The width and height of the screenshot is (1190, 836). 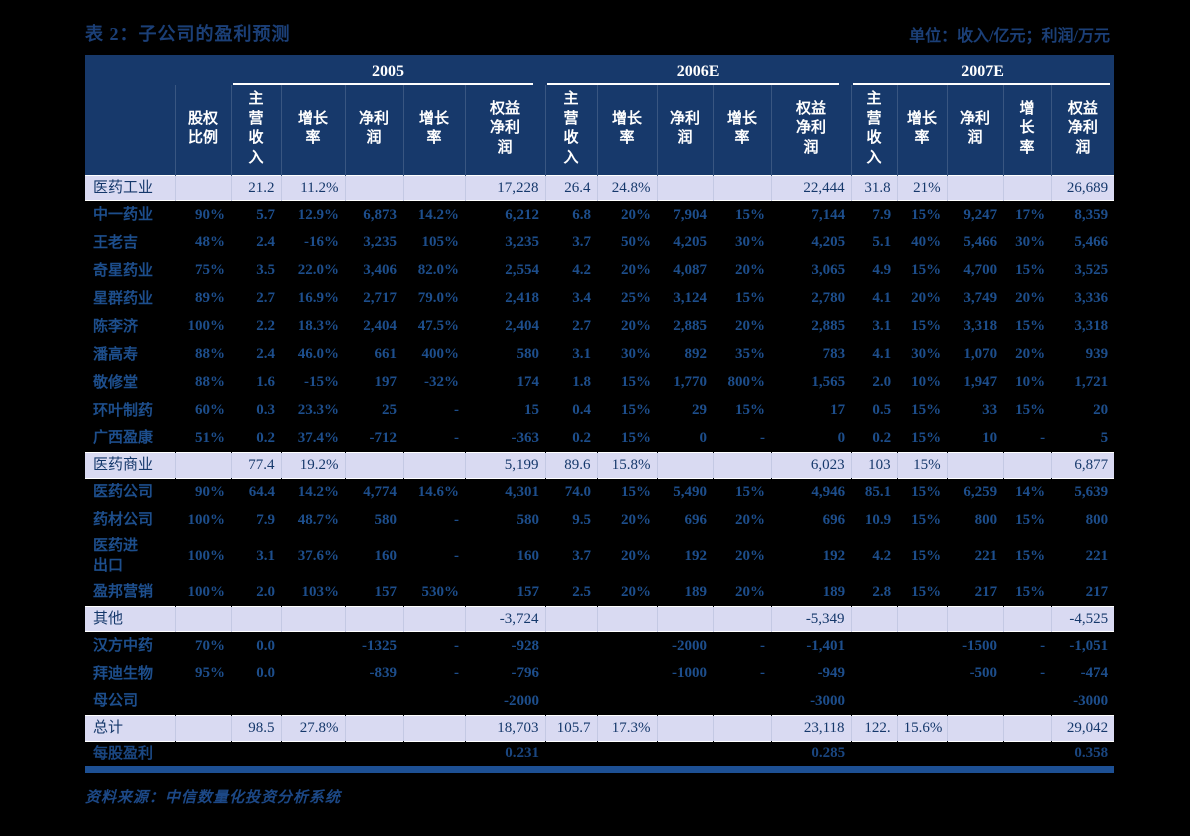 What do you see at coordinates (828, 753) in the screenshot?
I see `value-cell: 0.285` at bounding box center [828, 753].